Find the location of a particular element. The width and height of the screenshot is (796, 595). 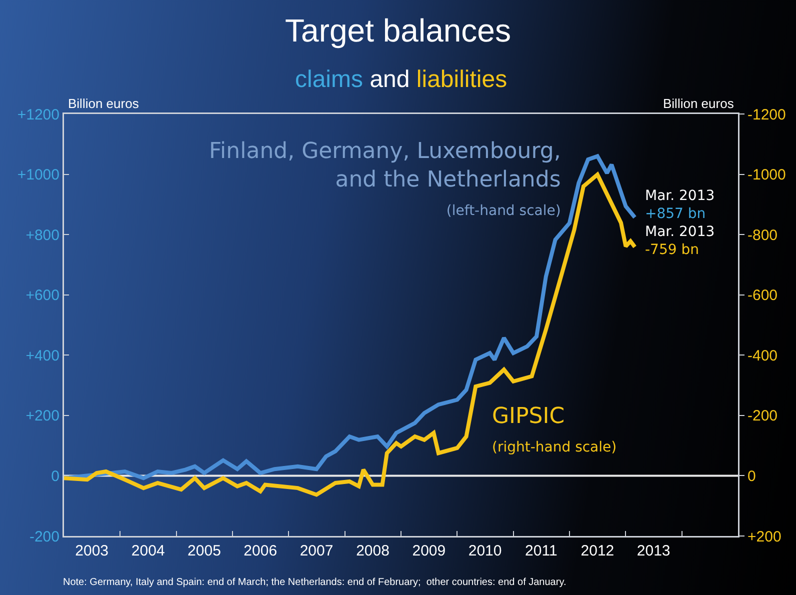

x-tick-label: 2011 is located at coordinates (541, 551).